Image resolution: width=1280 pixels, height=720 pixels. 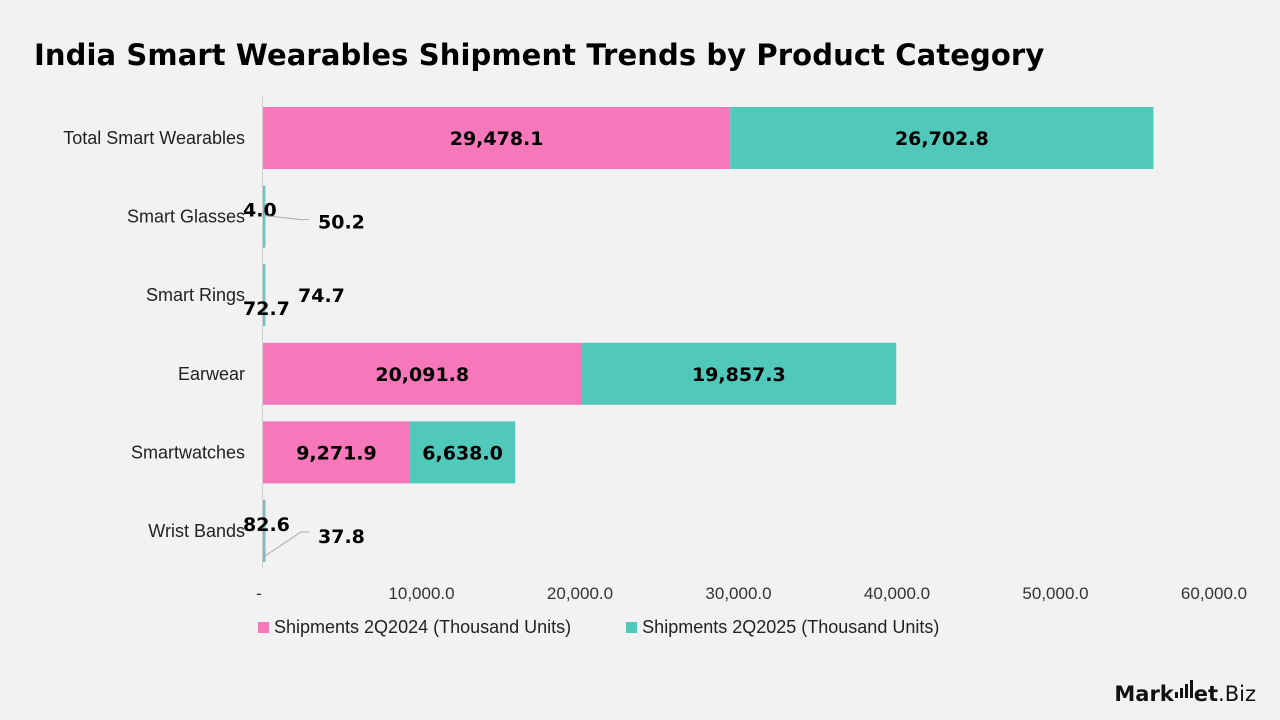 I want to click on bar-2q2024-wrist-bands, so click(x=264, y=531).